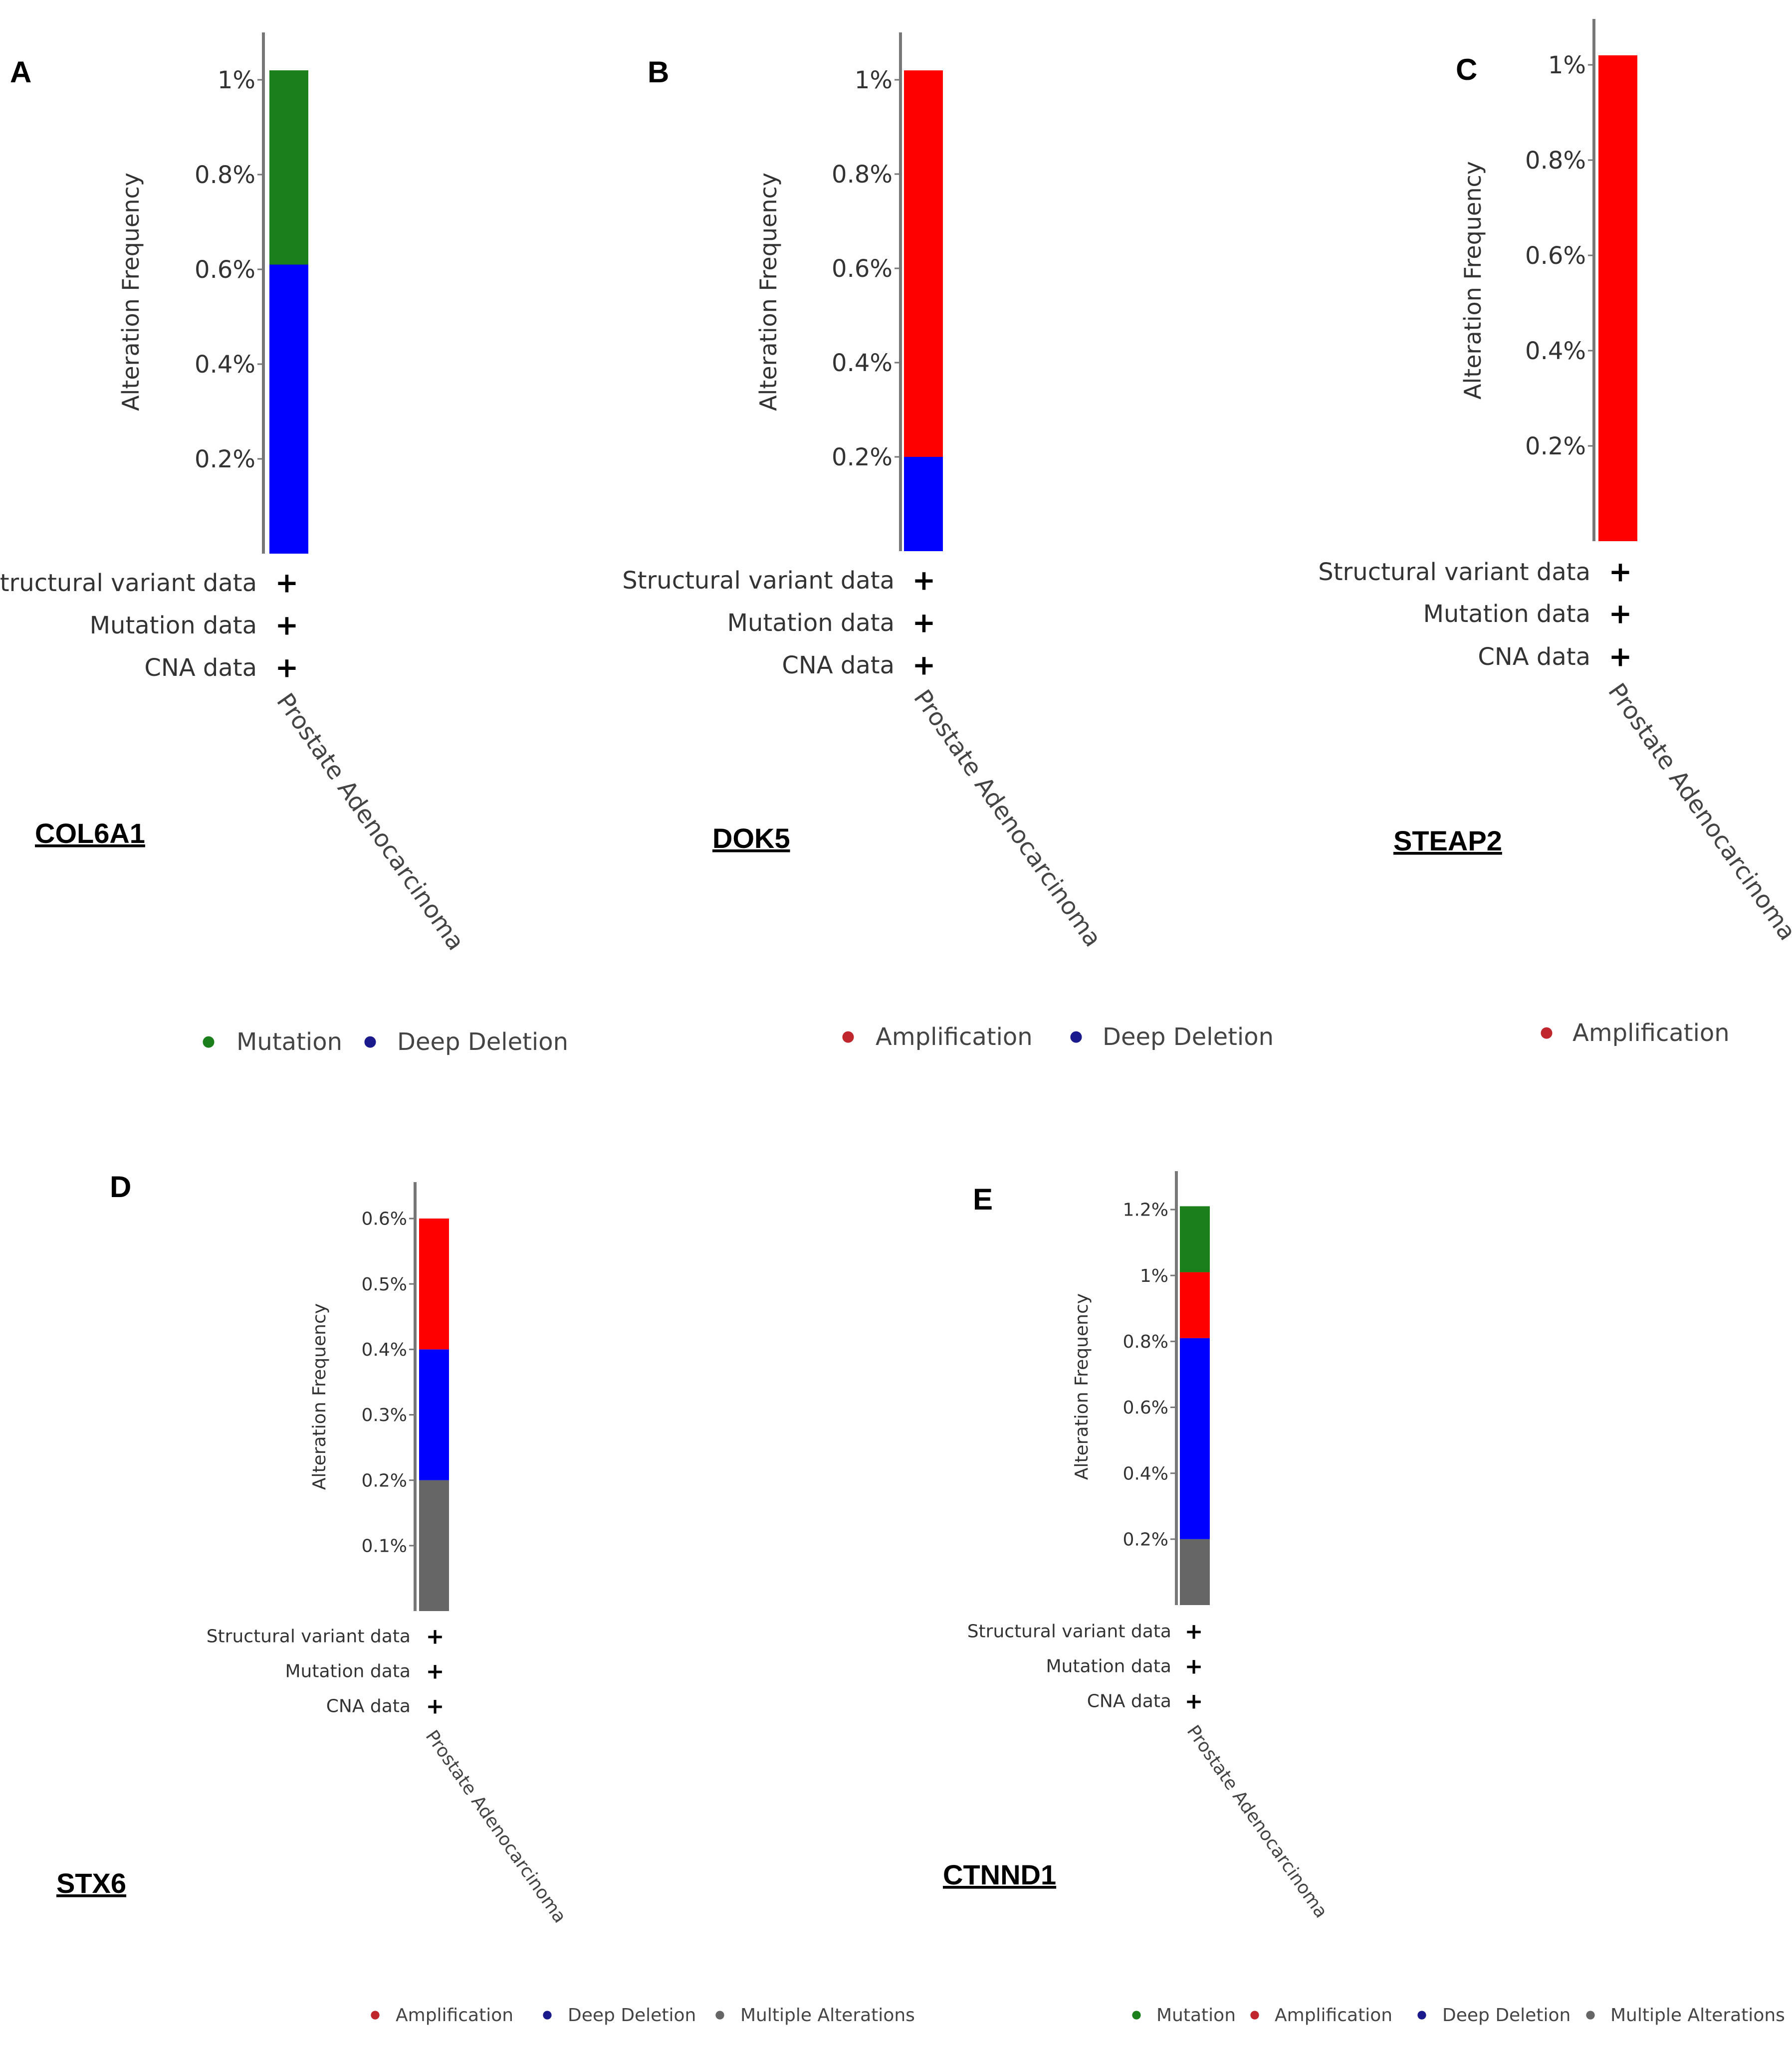 The width and height of the screenshot is (1792, 2048). Describe the element at coordinates (1195, 1572) in the screenshot. I see `bar-segment-multiple-alterations` at that location.